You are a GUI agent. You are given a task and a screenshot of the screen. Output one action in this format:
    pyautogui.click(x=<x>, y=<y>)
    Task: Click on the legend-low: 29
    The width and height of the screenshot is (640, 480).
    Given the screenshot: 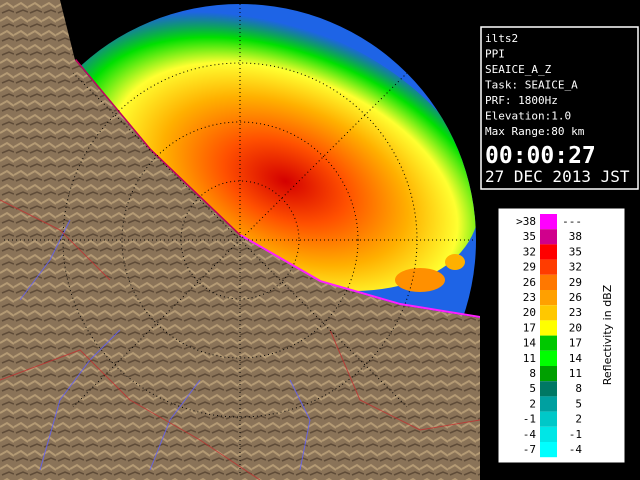 What is the action you would take?
    pyautogui.click(x=529, y=267)
    